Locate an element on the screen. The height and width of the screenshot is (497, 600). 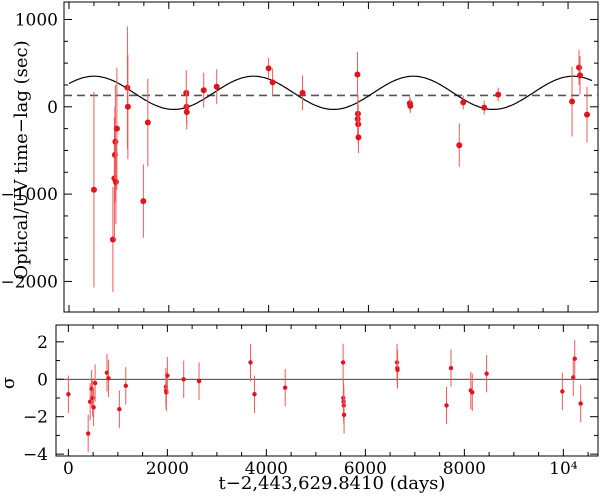
bottom-x-tick-label: 4000 is located at coordinates (266, 469).